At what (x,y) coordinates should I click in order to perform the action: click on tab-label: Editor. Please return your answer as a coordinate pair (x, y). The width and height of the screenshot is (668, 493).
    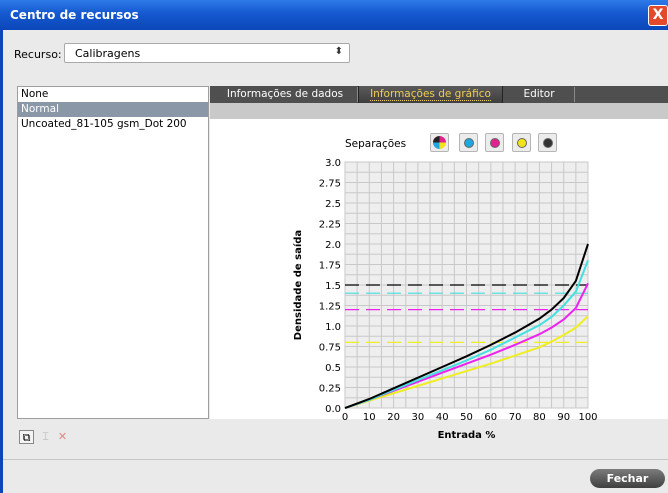
    Looking at the image, I should click on (539, 94).